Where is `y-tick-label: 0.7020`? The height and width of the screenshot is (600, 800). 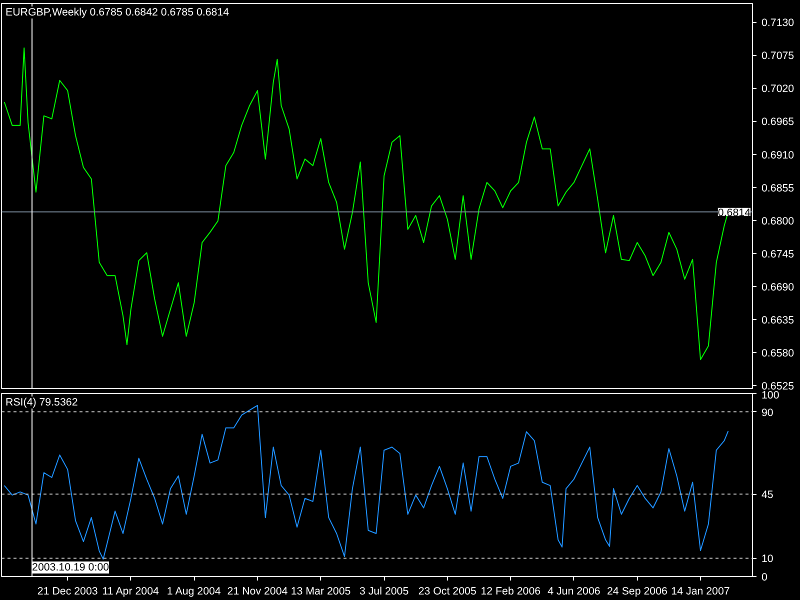
y-tick-label: 0.7020 is located at coordinates (778, 89).